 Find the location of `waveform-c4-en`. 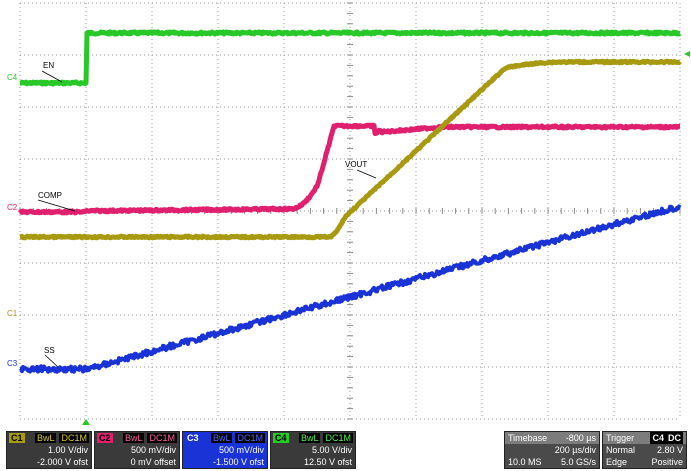

waveform-c4-en is located at coordinates (350, 58).